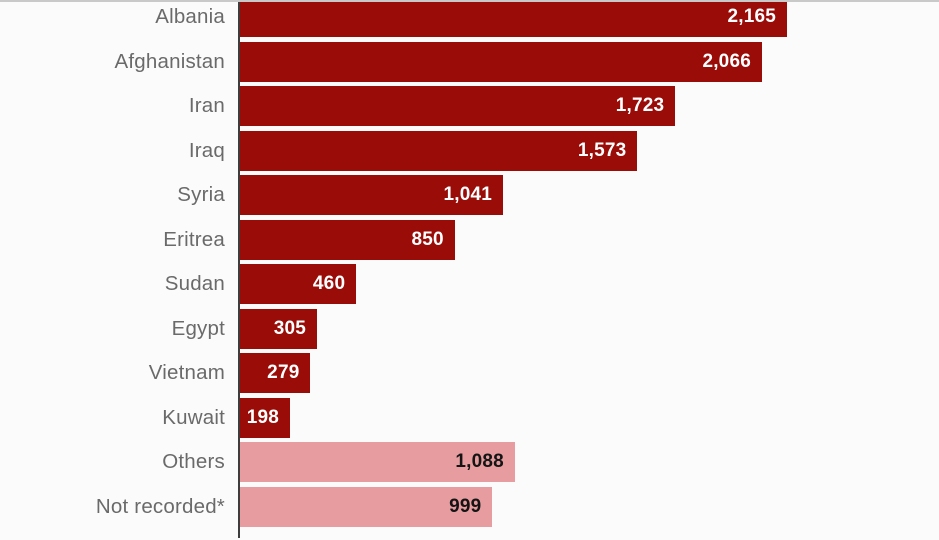  Describe the element at coordinates (206, 105) in the screenshot. I see `category-label: Iran` at that location.